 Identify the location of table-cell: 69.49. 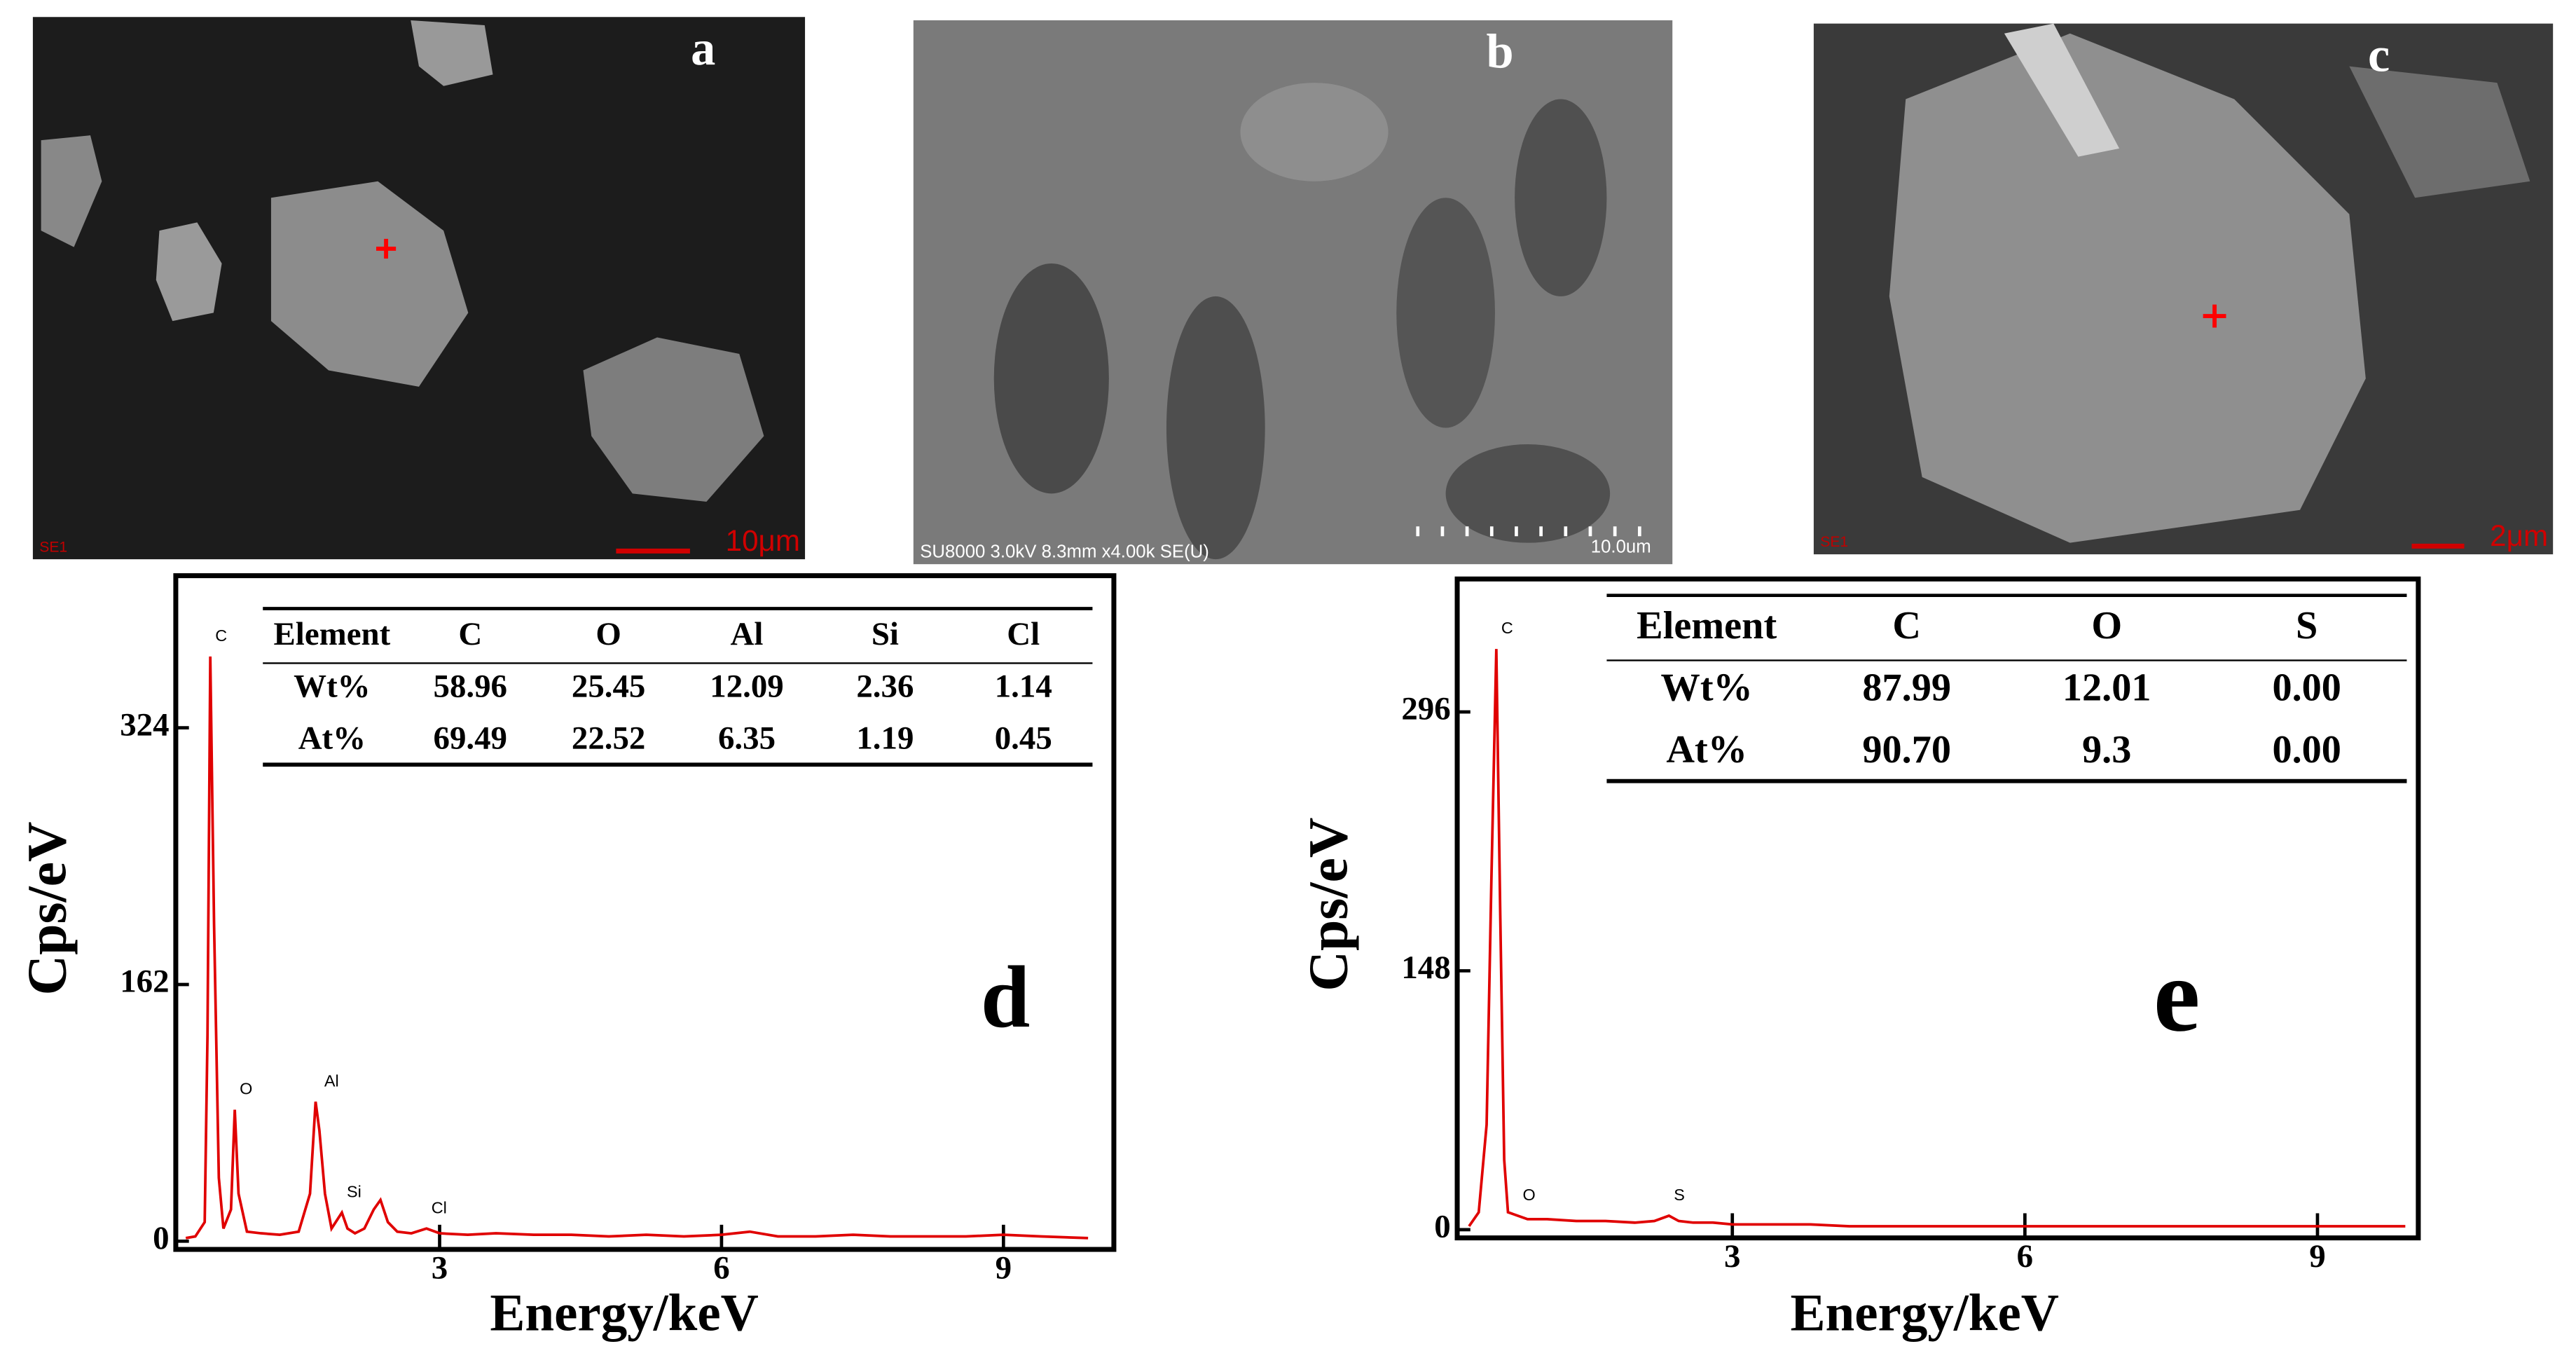
(471, 739).